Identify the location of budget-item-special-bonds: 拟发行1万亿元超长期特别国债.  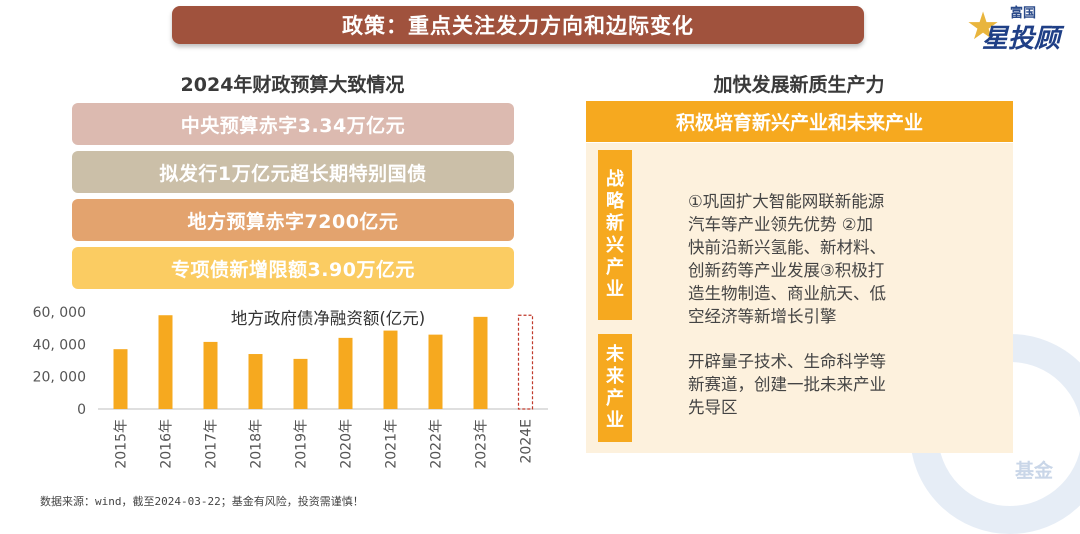
(293, 172).